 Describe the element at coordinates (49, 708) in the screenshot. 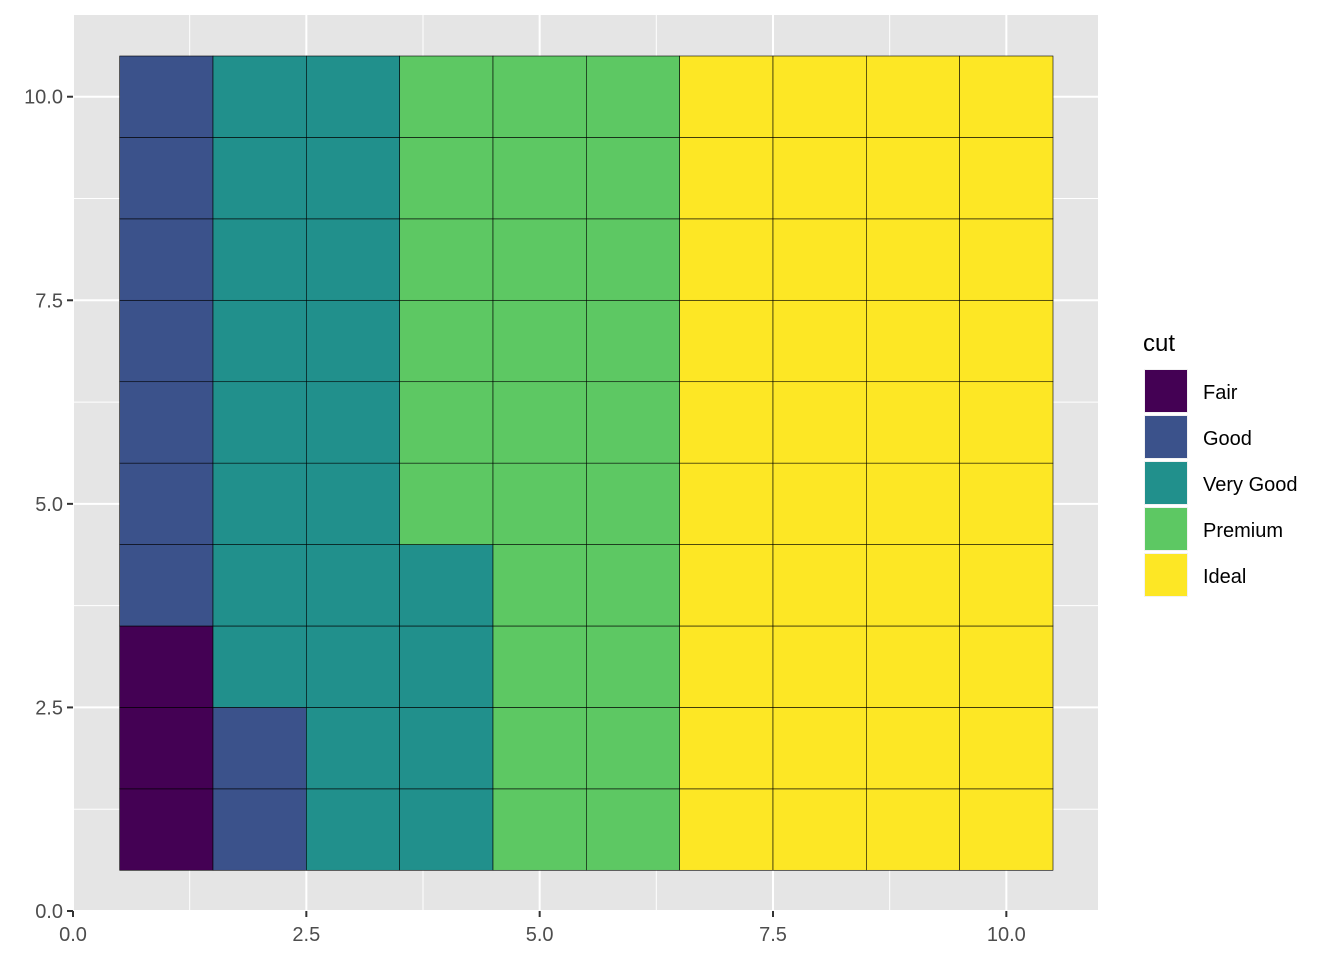

I see `y-tick-label: 2.5` at that location.